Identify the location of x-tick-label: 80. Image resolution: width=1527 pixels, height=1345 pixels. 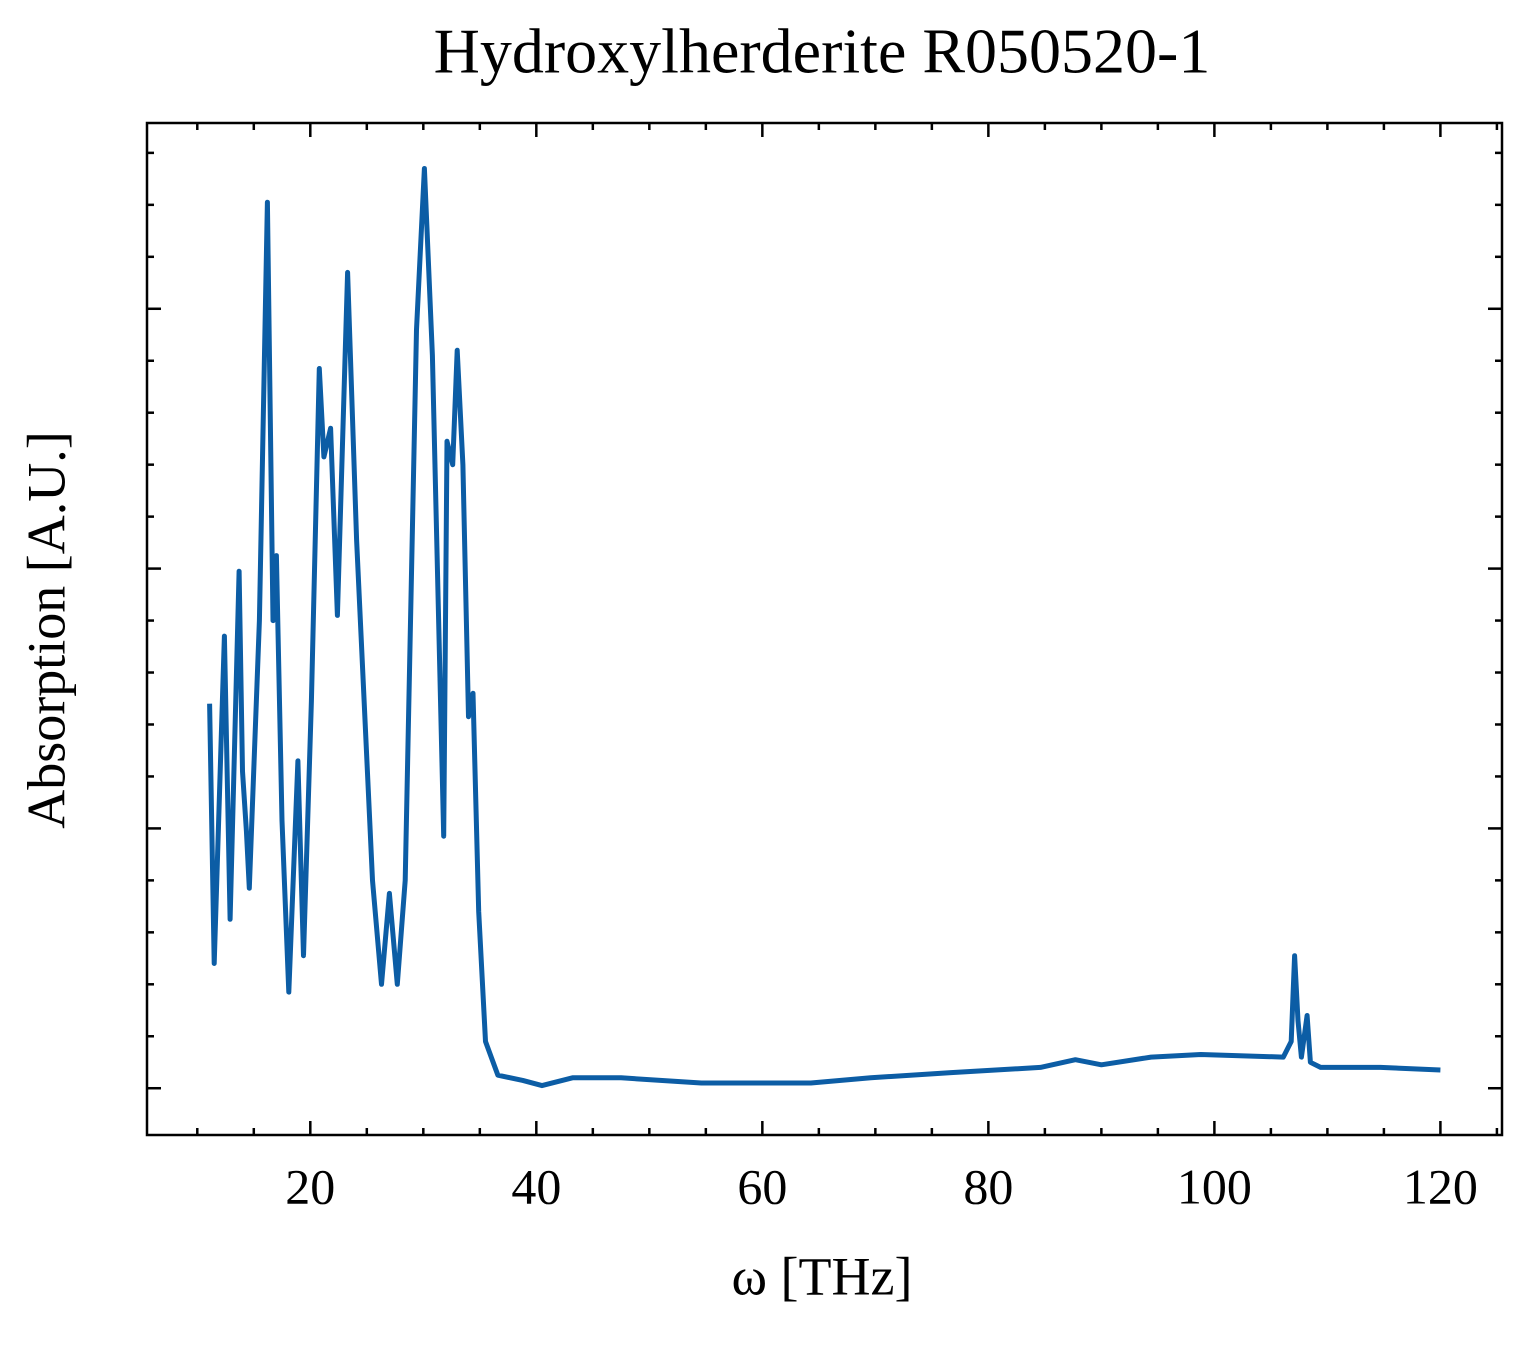
(988, 1186).